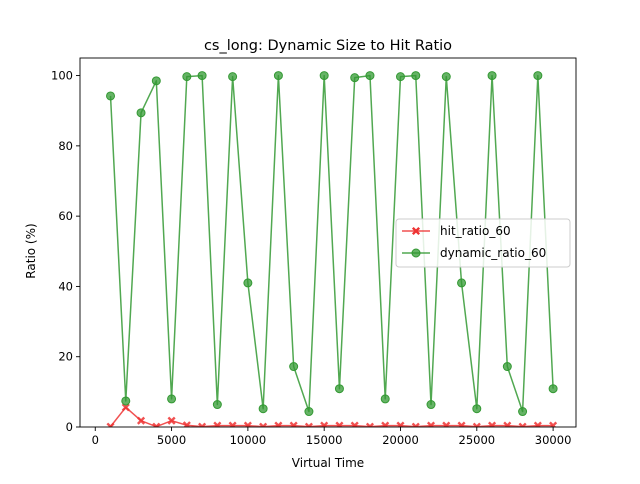 The width and height of the screenshot is (640, 484). What do you see at coordinates (65, 286) in the screenshot?
I see `y-tick-label: 40` at bounding box center [65, 286].